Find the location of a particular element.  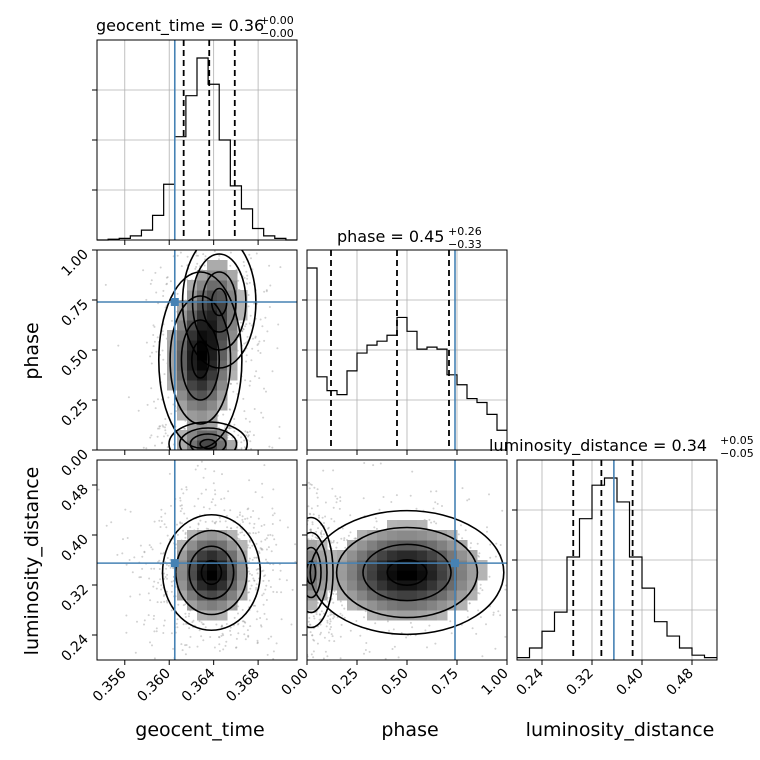

tick-label-x-geocent_time: 0.360 is located at coordinates (154, 686).